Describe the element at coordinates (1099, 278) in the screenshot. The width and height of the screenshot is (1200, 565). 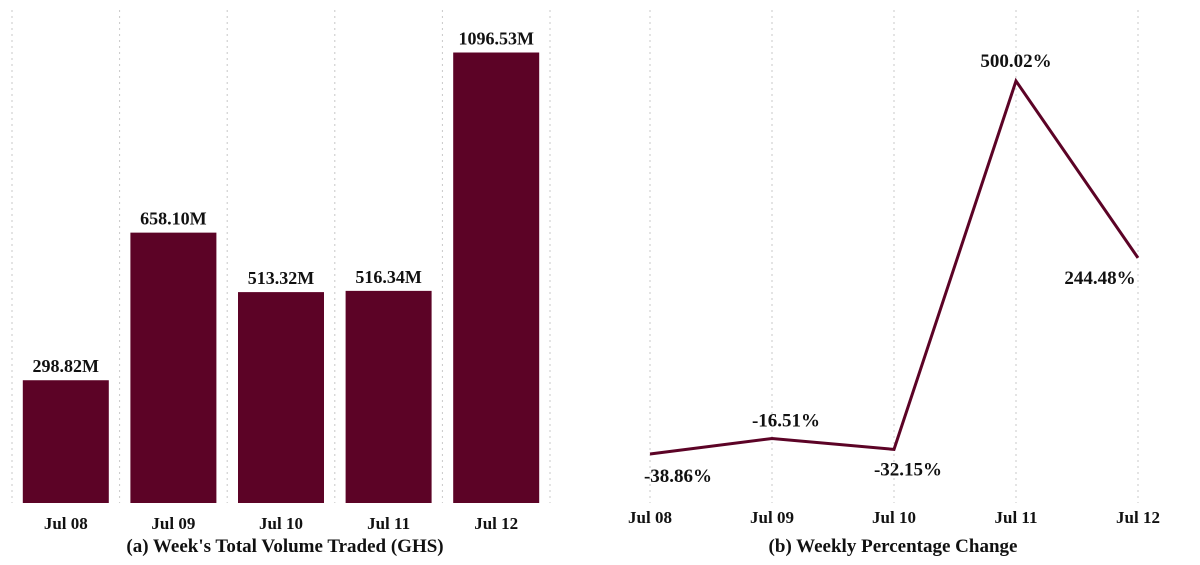
I see `data-label: 244.48%` at that location.